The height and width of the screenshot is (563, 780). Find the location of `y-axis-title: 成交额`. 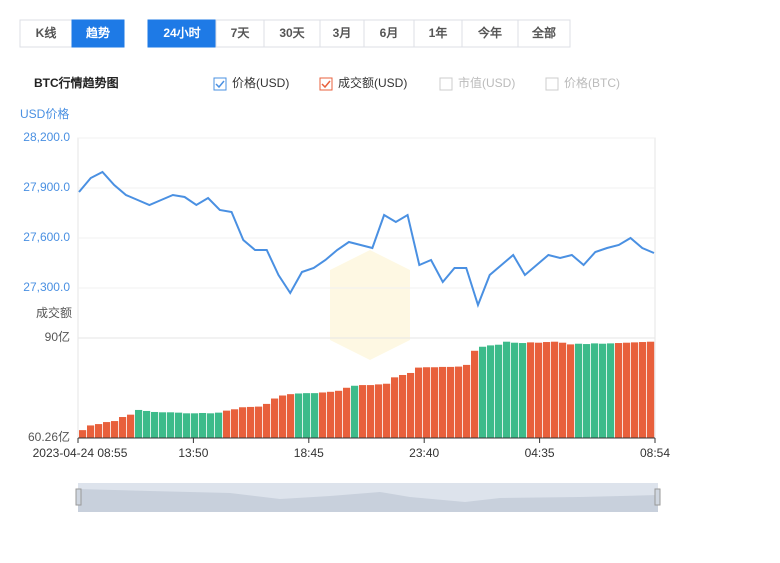

y-axis-title: 成交额 is located at coordinates (54, 312).